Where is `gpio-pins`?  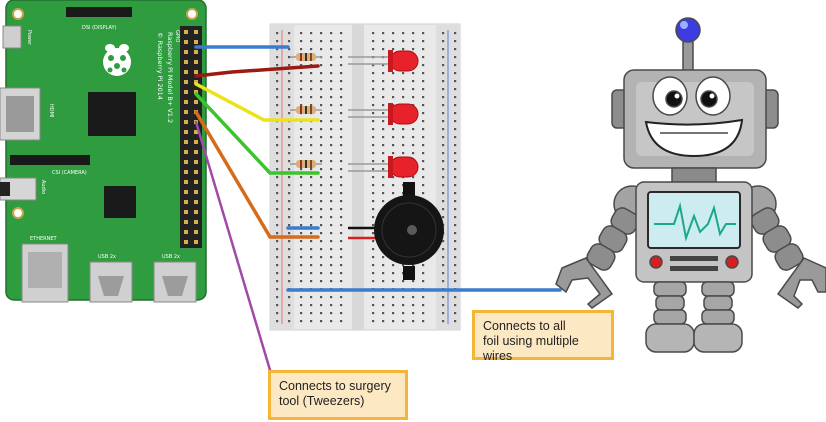 gpio-pins is located at coordinates (191, 137).